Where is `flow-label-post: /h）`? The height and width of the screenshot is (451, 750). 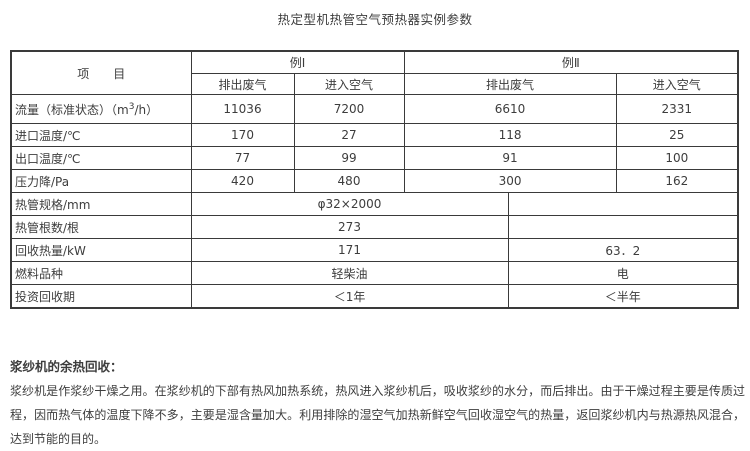 flow-label-post: /h） is located at coordinates (146, 109).